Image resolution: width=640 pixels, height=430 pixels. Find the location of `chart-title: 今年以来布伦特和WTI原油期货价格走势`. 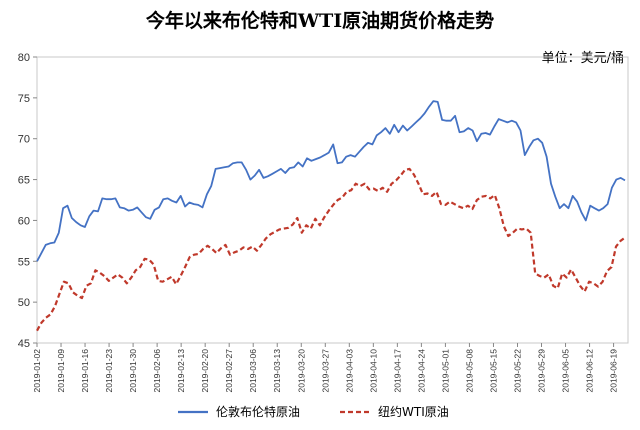

chart-title: 今年以来布伦特和WTI原油期货价格走势 is located at coordinates (319, 20).